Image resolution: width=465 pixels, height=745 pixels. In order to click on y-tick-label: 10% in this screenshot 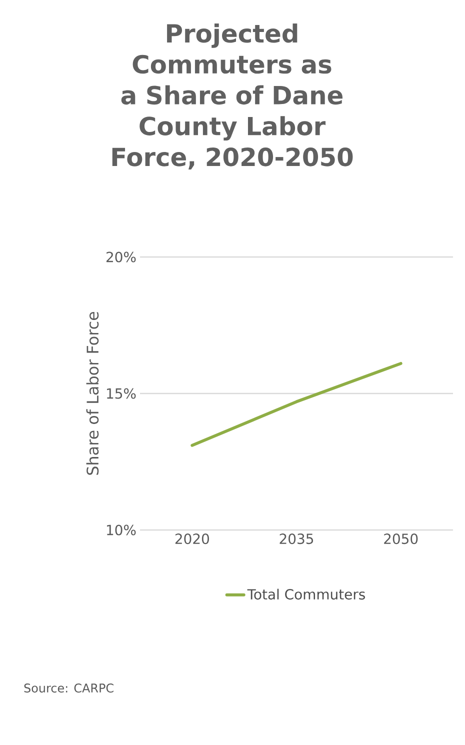, I will do `click(121, 530)`.